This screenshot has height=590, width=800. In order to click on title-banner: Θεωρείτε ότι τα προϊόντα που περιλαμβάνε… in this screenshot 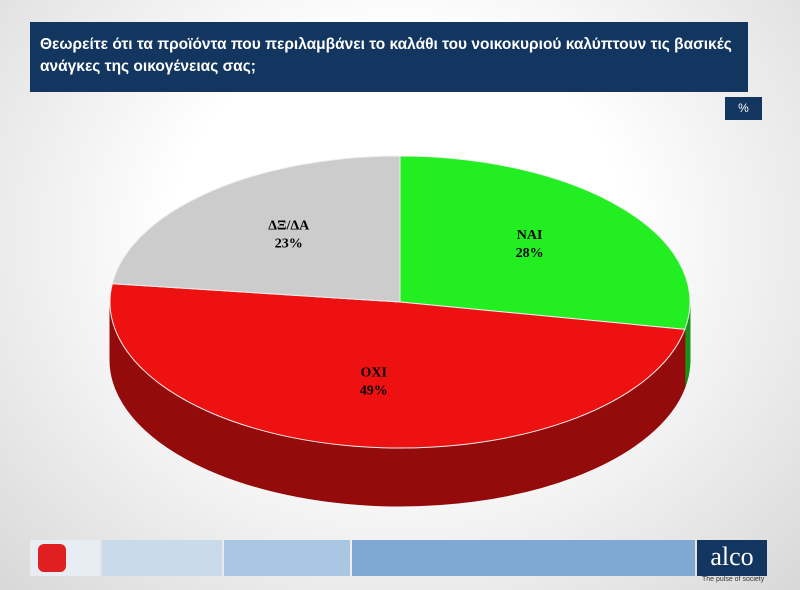, I will do `click(389, 57)`.